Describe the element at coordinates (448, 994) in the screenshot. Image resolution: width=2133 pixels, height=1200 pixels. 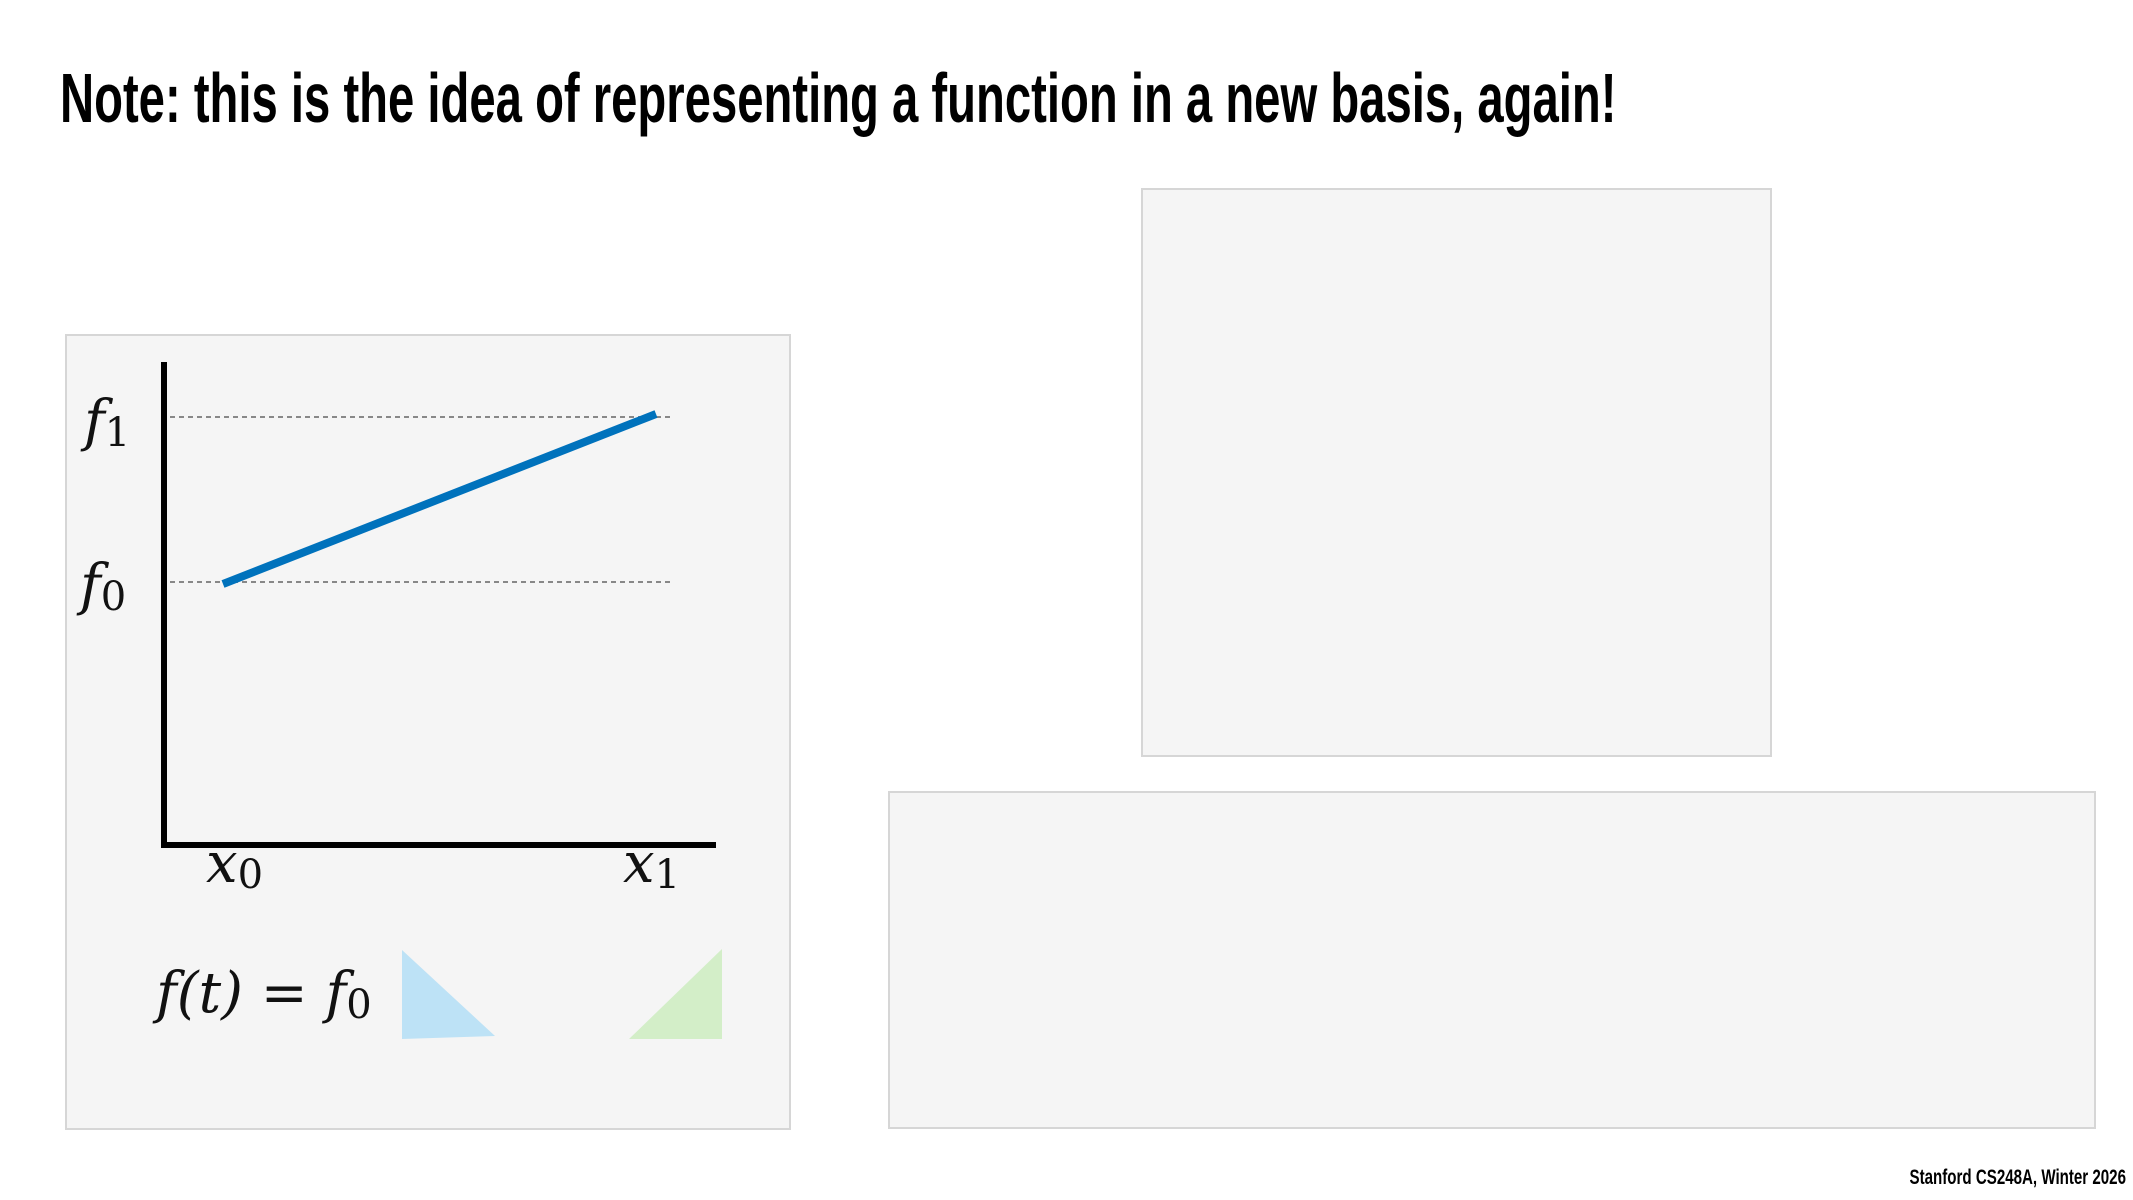
I see `falling-basis-triangle` at that location.